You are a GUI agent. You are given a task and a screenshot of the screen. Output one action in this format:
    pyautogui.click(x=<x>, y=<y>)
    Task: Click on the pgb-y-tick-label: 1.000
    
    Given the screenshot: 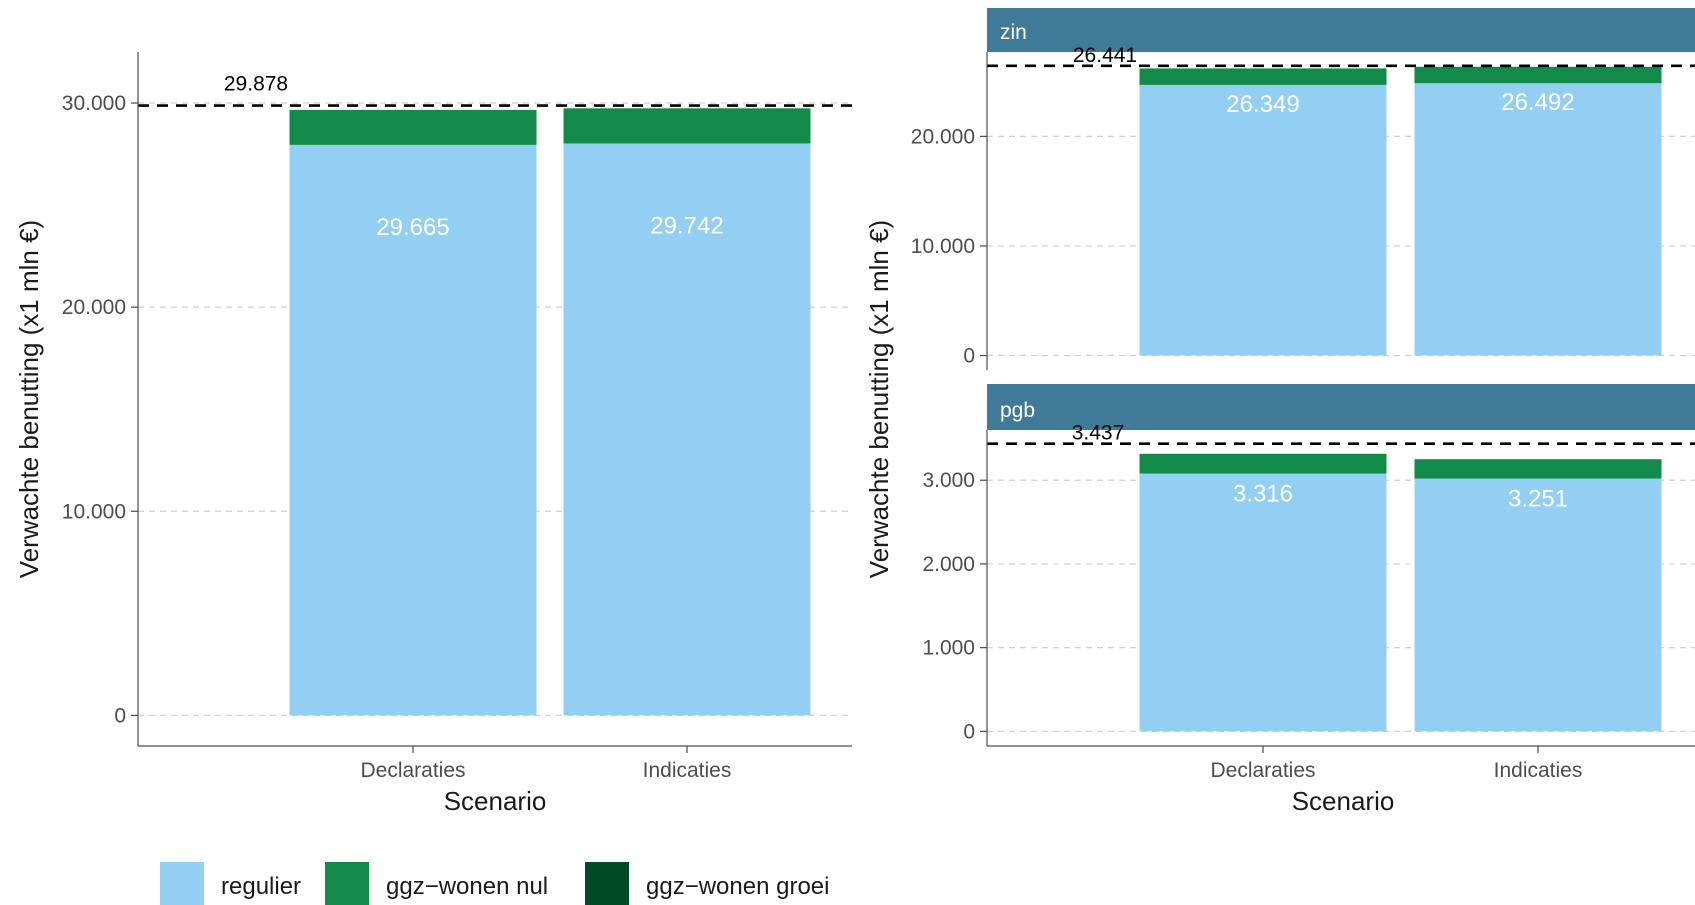 What is the action you would take?
    pyautogui.click(x=948, y=648)
    